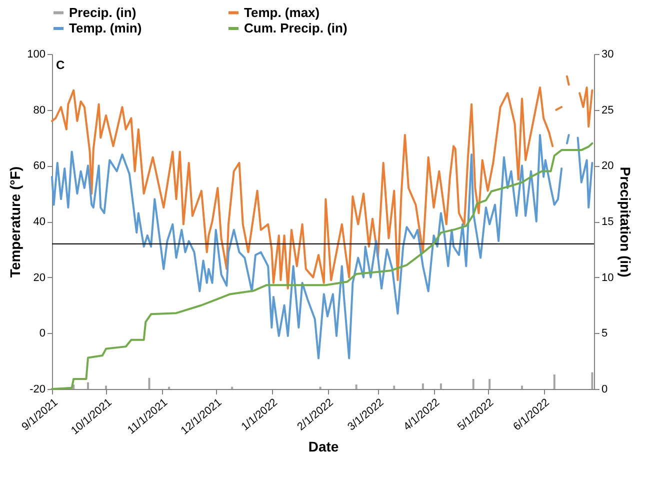 This screenshot has height=483, width=670. I want to click on annotation: C, so click(60, 65).